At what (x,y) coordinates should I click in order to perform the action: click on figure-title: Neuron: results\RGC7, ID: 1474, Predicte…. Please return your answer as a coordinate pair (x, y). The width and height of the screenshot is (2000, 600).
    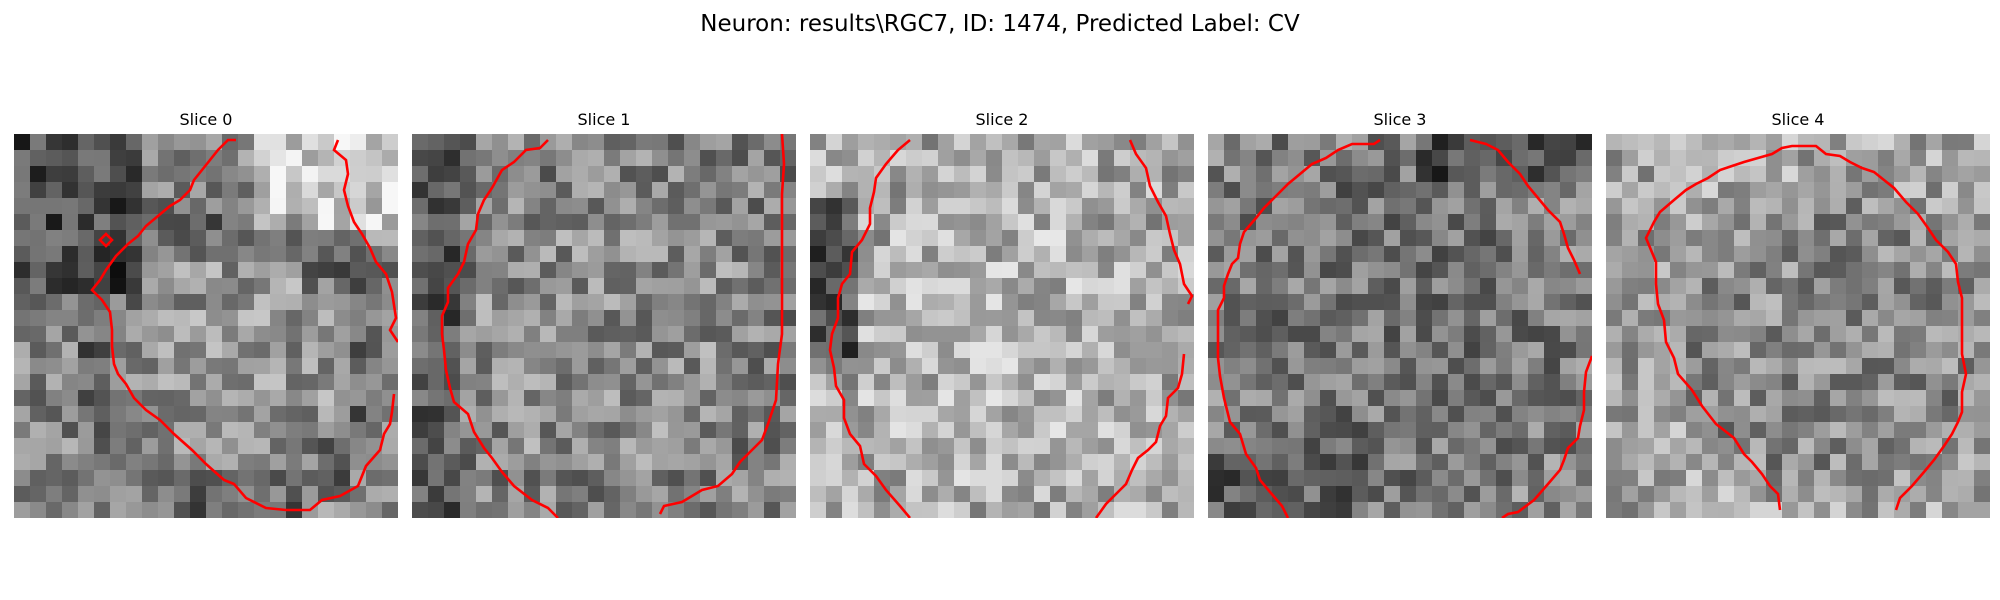
    Looking at the image, I should click on (1000, 24).